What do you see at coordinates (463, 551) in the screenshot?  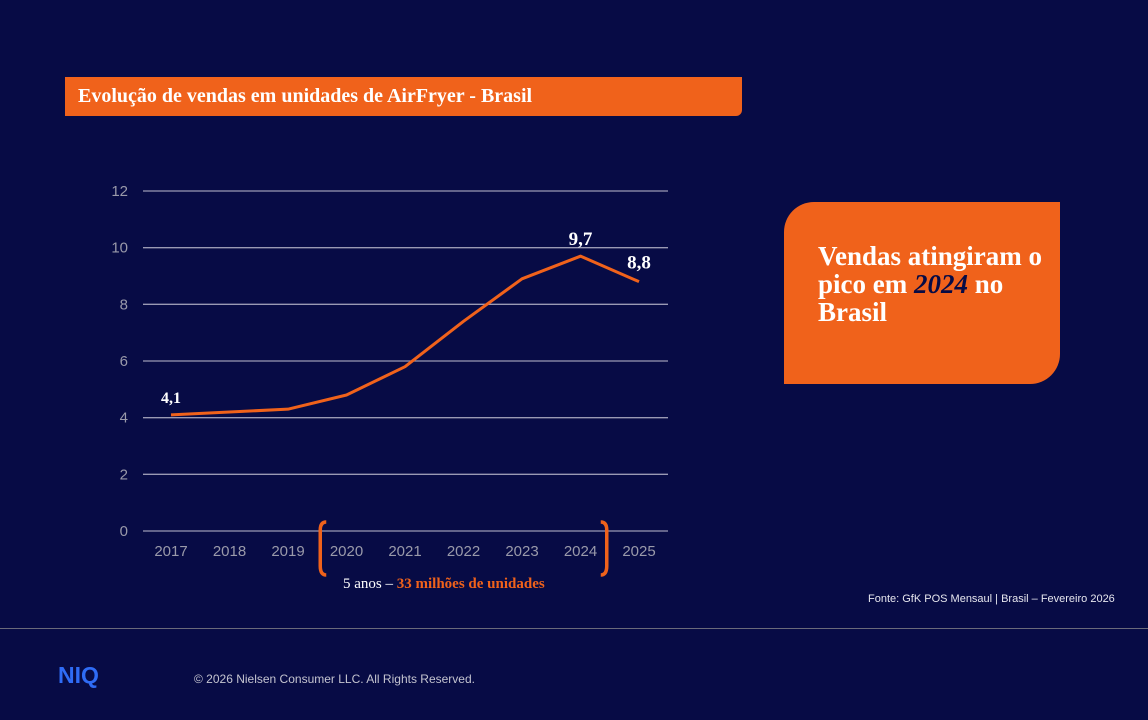 I see `x-tick-label: 2022` at bounding box center [463, 551].